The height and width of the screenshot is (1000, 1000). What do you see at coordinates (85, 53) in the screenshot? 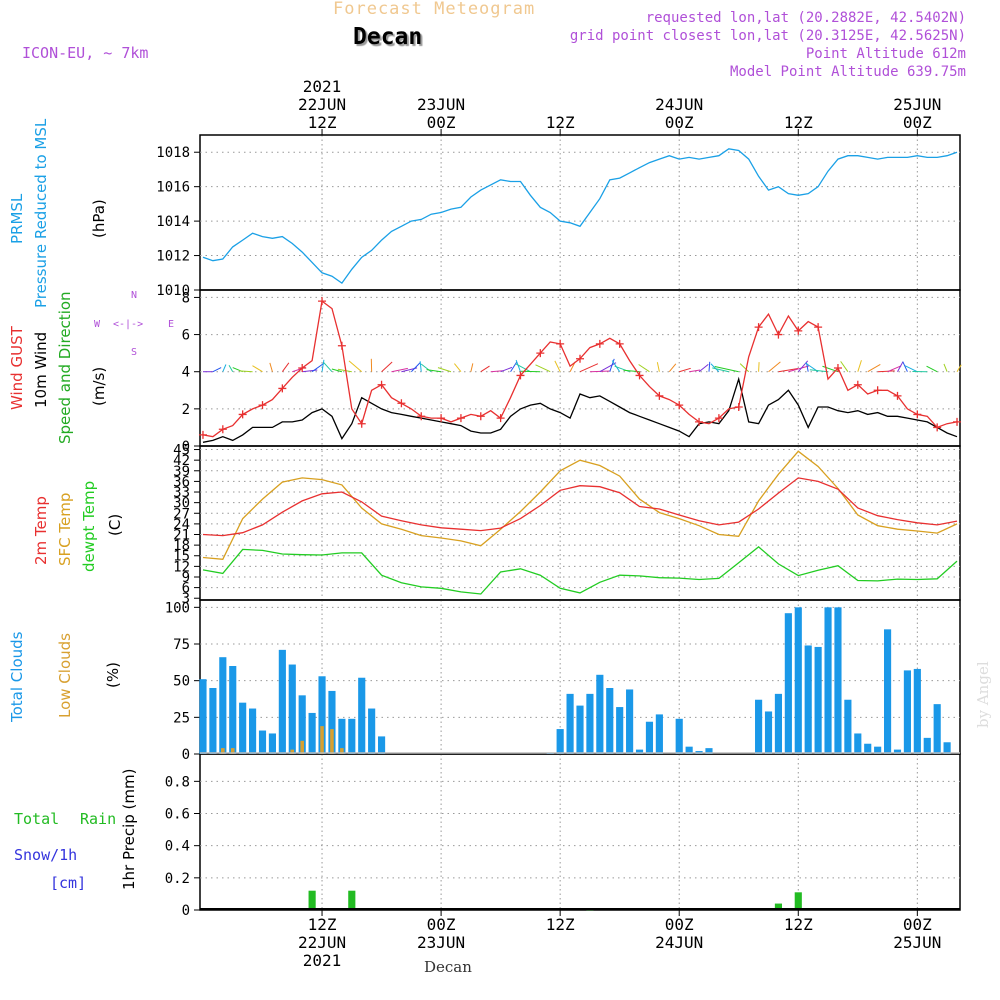
I see `model-label: ICON-EU, ~ 7km` at bounding box center [85, 53].